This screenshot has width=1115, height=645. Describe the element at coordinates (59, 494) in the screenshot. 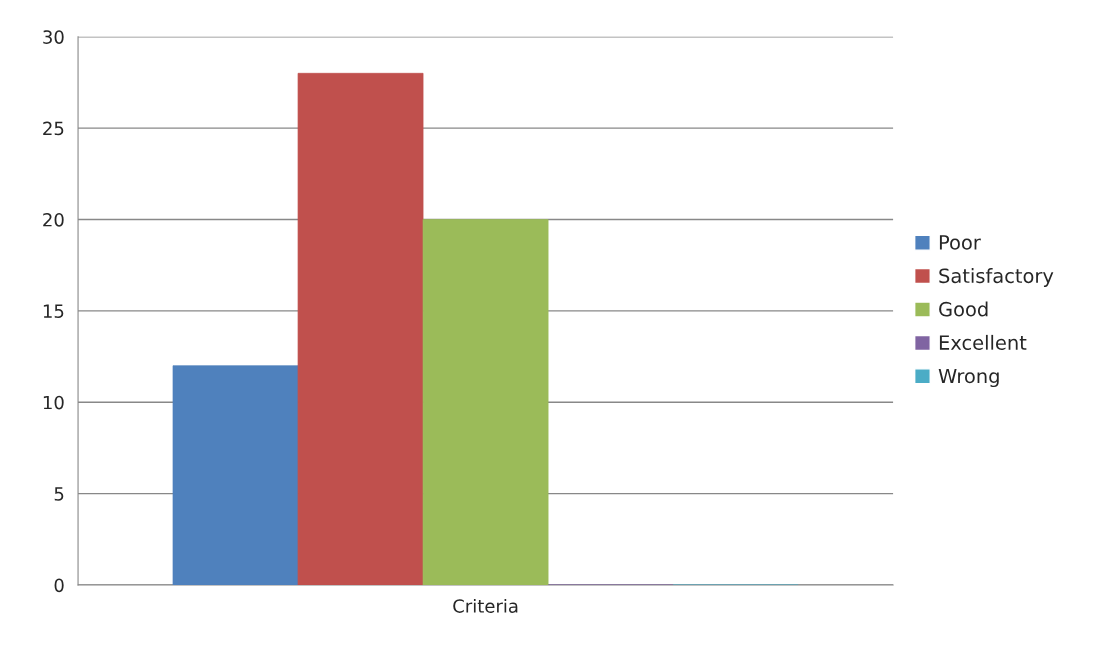

I see `y-tick-label: 5` at that location.